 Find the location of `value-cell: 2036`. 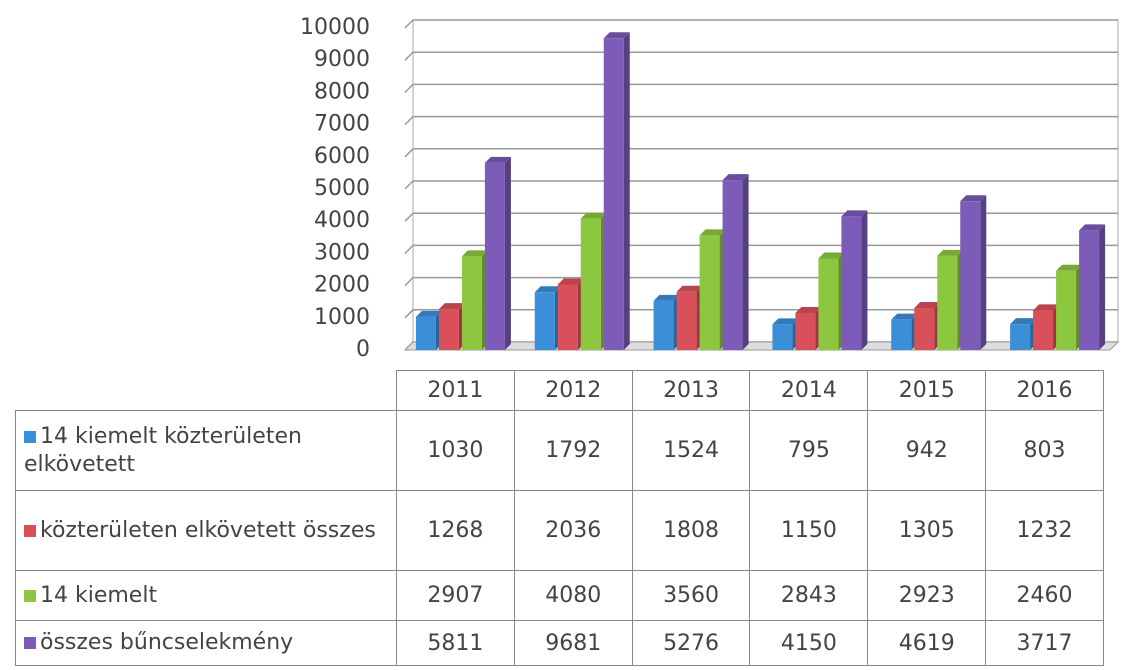

value-cell: 2036 is located at coordinates (573, 530).